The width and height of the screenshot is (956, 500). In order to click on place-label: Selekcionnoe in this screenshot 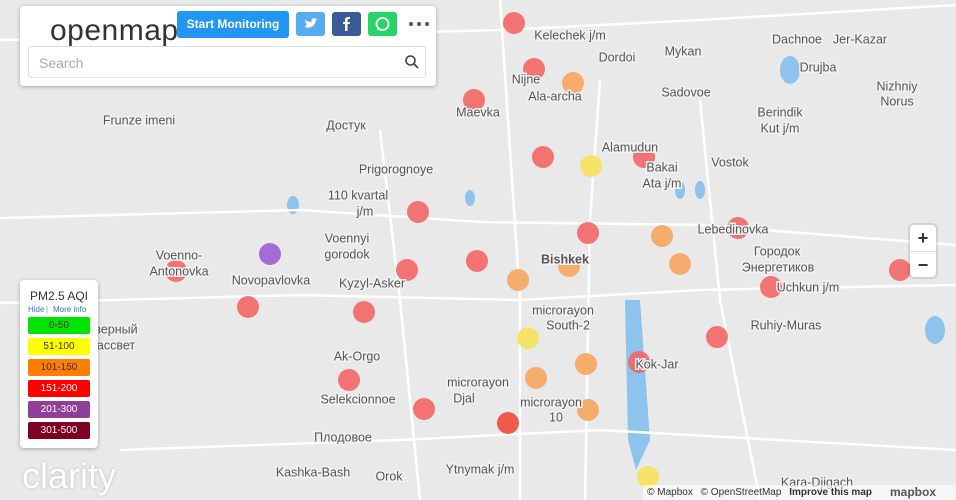, I will do `click(357, 399)`.